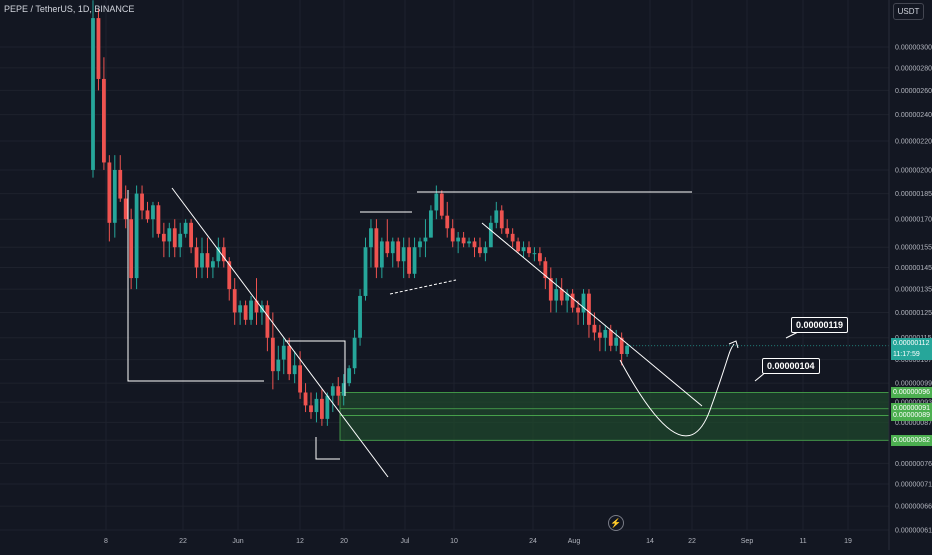 This screenshot has height=555, width=932. What do you see at coordinates (733, 344) in the screenshot?
I see `arrow-head-drawing` at bounding box center [733, 344].